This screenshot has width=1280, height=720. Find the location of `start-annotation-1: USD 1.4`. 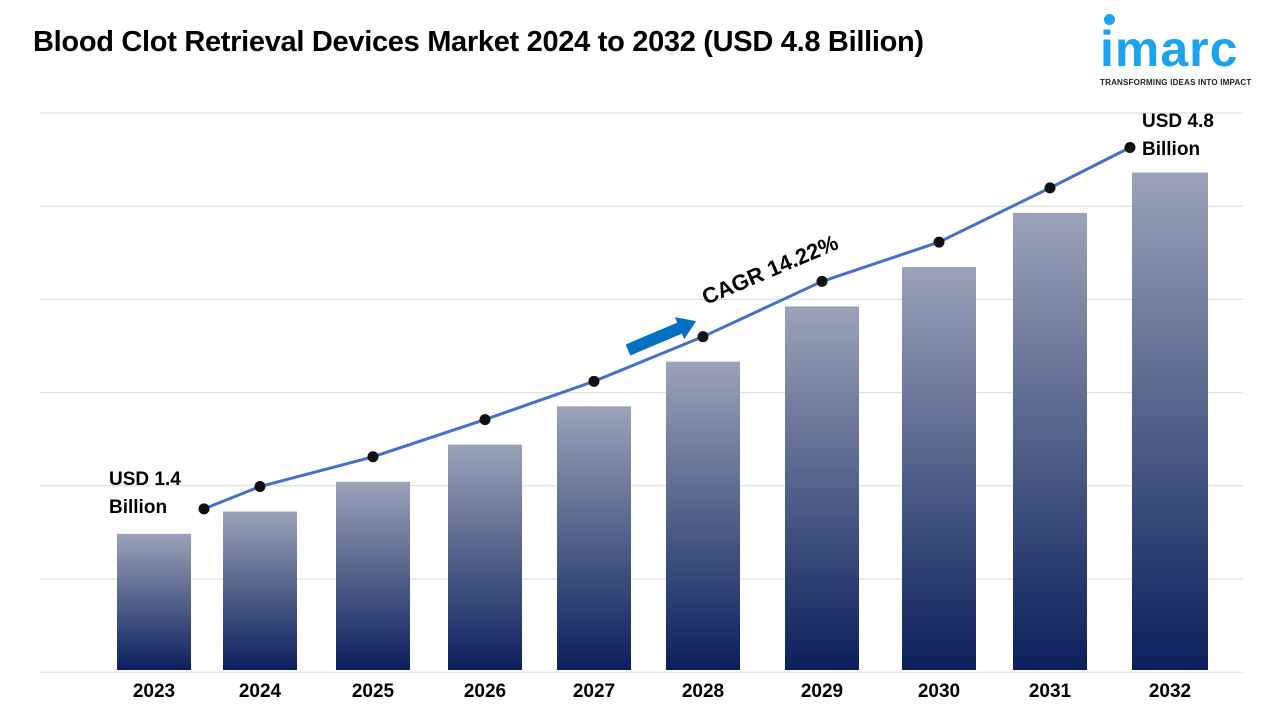

start-annotation-1: USD 1.4 is located at coordinates (145, 479).